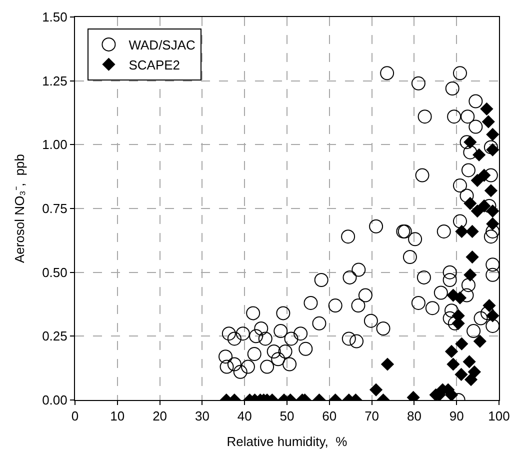 This screenshot has width=520, height=470. What do you see at coordinates (154, 64) in the screenshot?
I see `legend-label: SCAPE2` at bounding box center [154, 64].